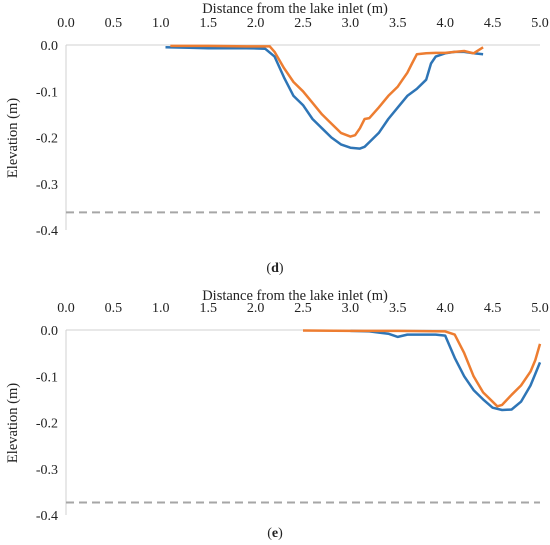 The height and width of the screenshot is (545, 550). What do you see at coordinates (47, 92) in the screenshot?
I see `panel-d-y-tick-label: -0.1` at bounding box center [47, 92].